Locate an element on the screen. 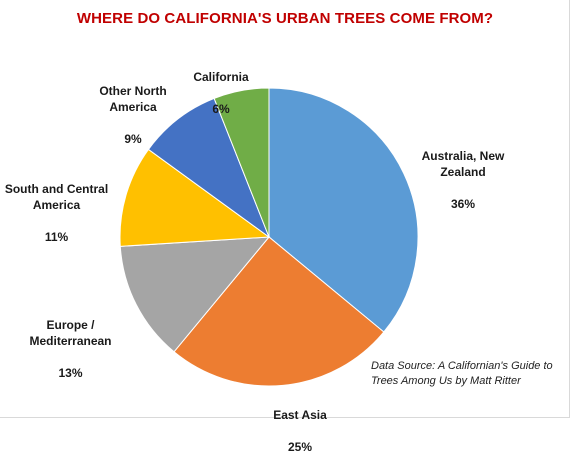  slice-label-other-north-america: Other North America 9% is located at coordinates (133, 107).